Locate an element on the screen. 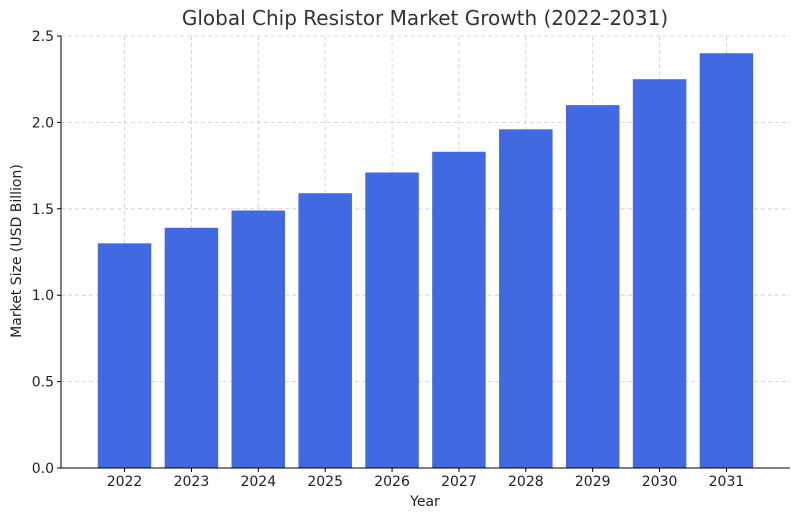 The width and height of the screenshot is (800, 519). y-axis-label: Market Size (USD Billion) is located at coordinates (17, 251).